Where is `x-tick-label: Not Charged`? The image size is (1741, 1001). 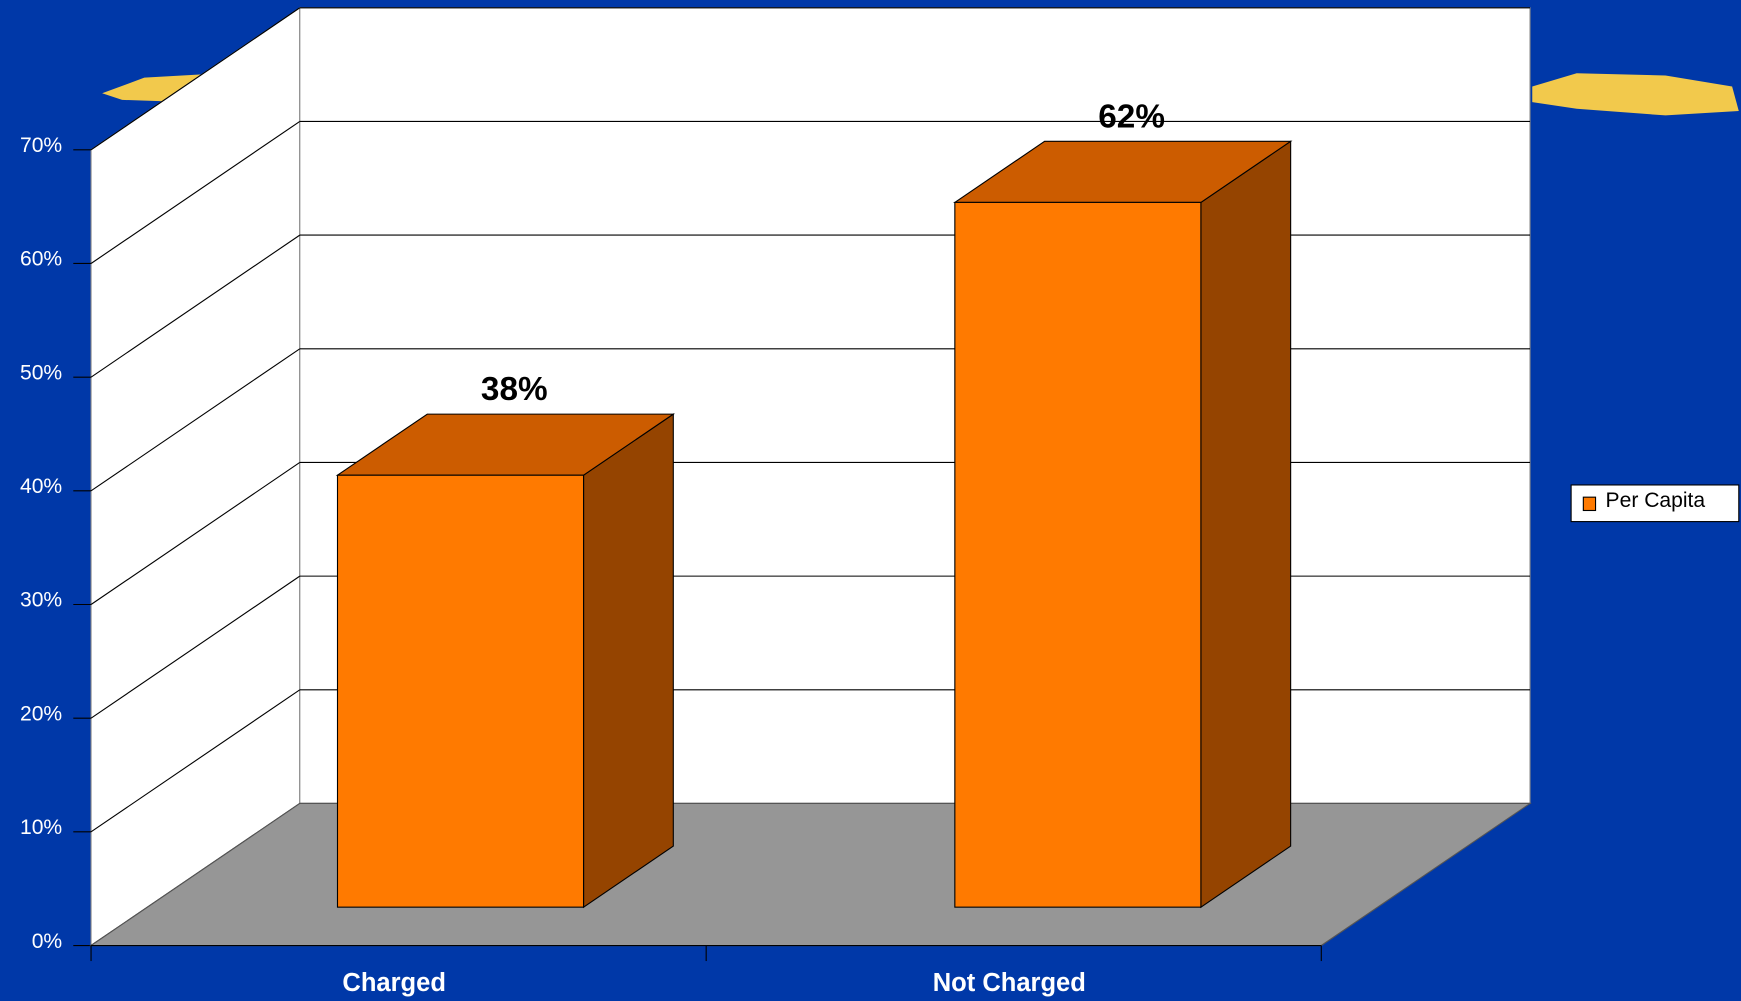 x-tick-label: Not Charged is located at coordinates (1009, 983).